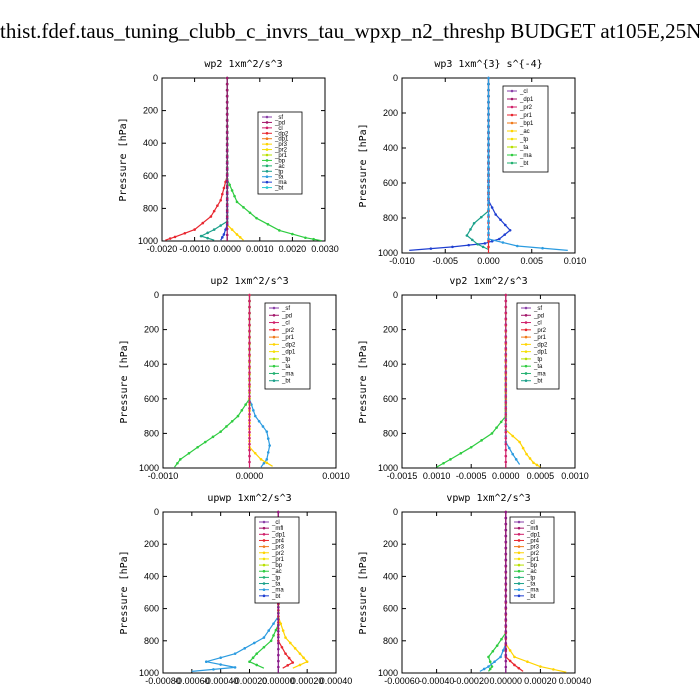 This screenshot has width=700, height=700. What do you see at coordinates (307, 681) in the screenshot?
I see `x-tick-label: 0.00020` at bounding box center [307, 681].